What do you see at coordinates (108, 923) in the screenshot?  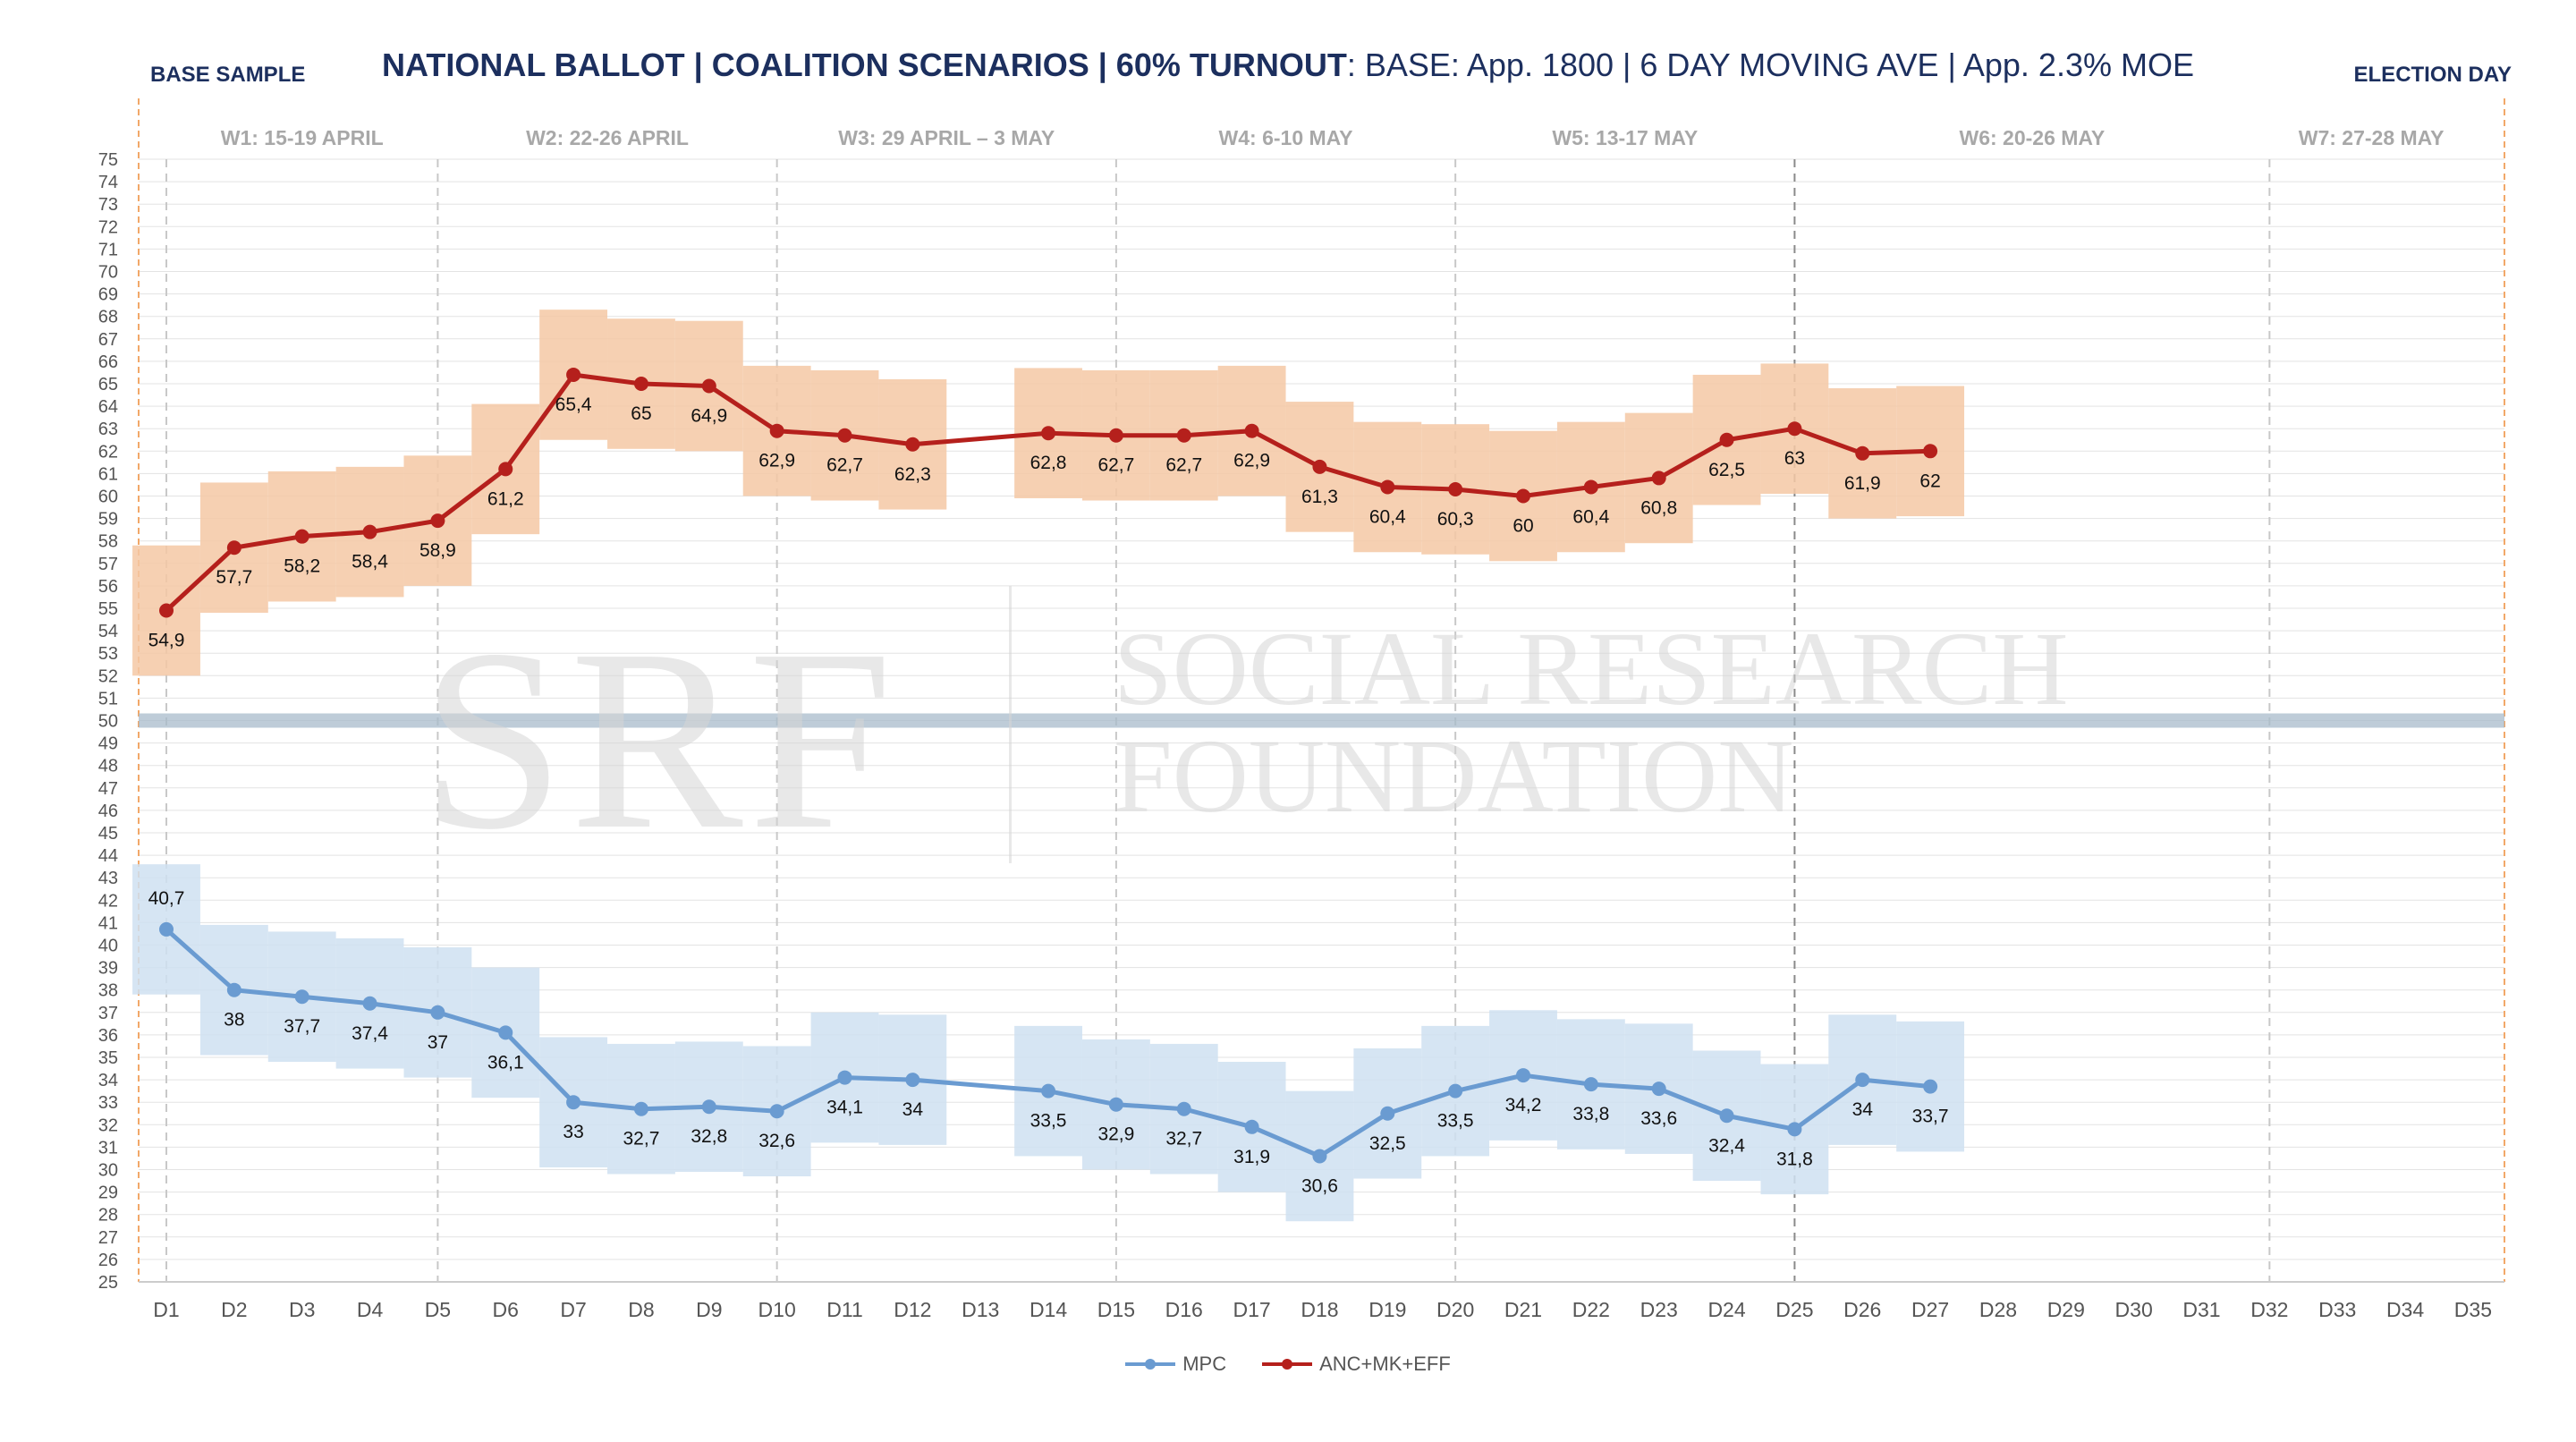 I see `y-tick-label: 41` at bounding box center [108, 923].